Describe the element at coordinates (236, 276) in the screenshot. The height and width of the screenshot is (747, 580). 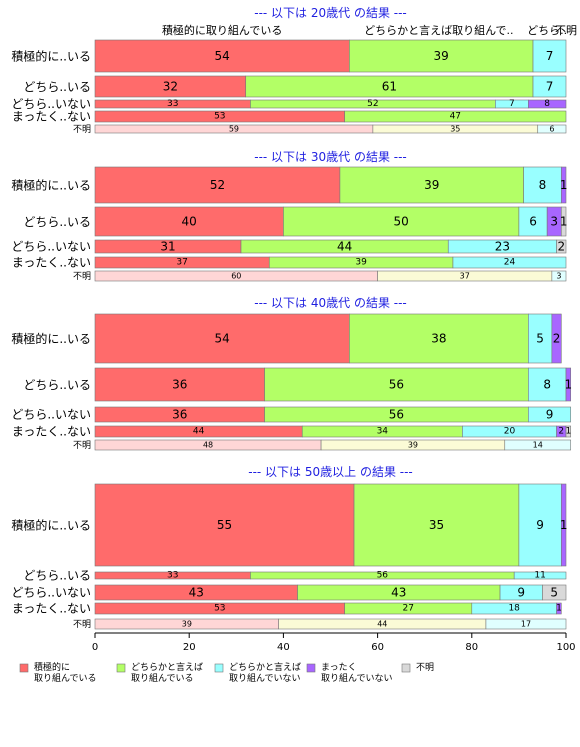
I see `data-label: 60` at that location.